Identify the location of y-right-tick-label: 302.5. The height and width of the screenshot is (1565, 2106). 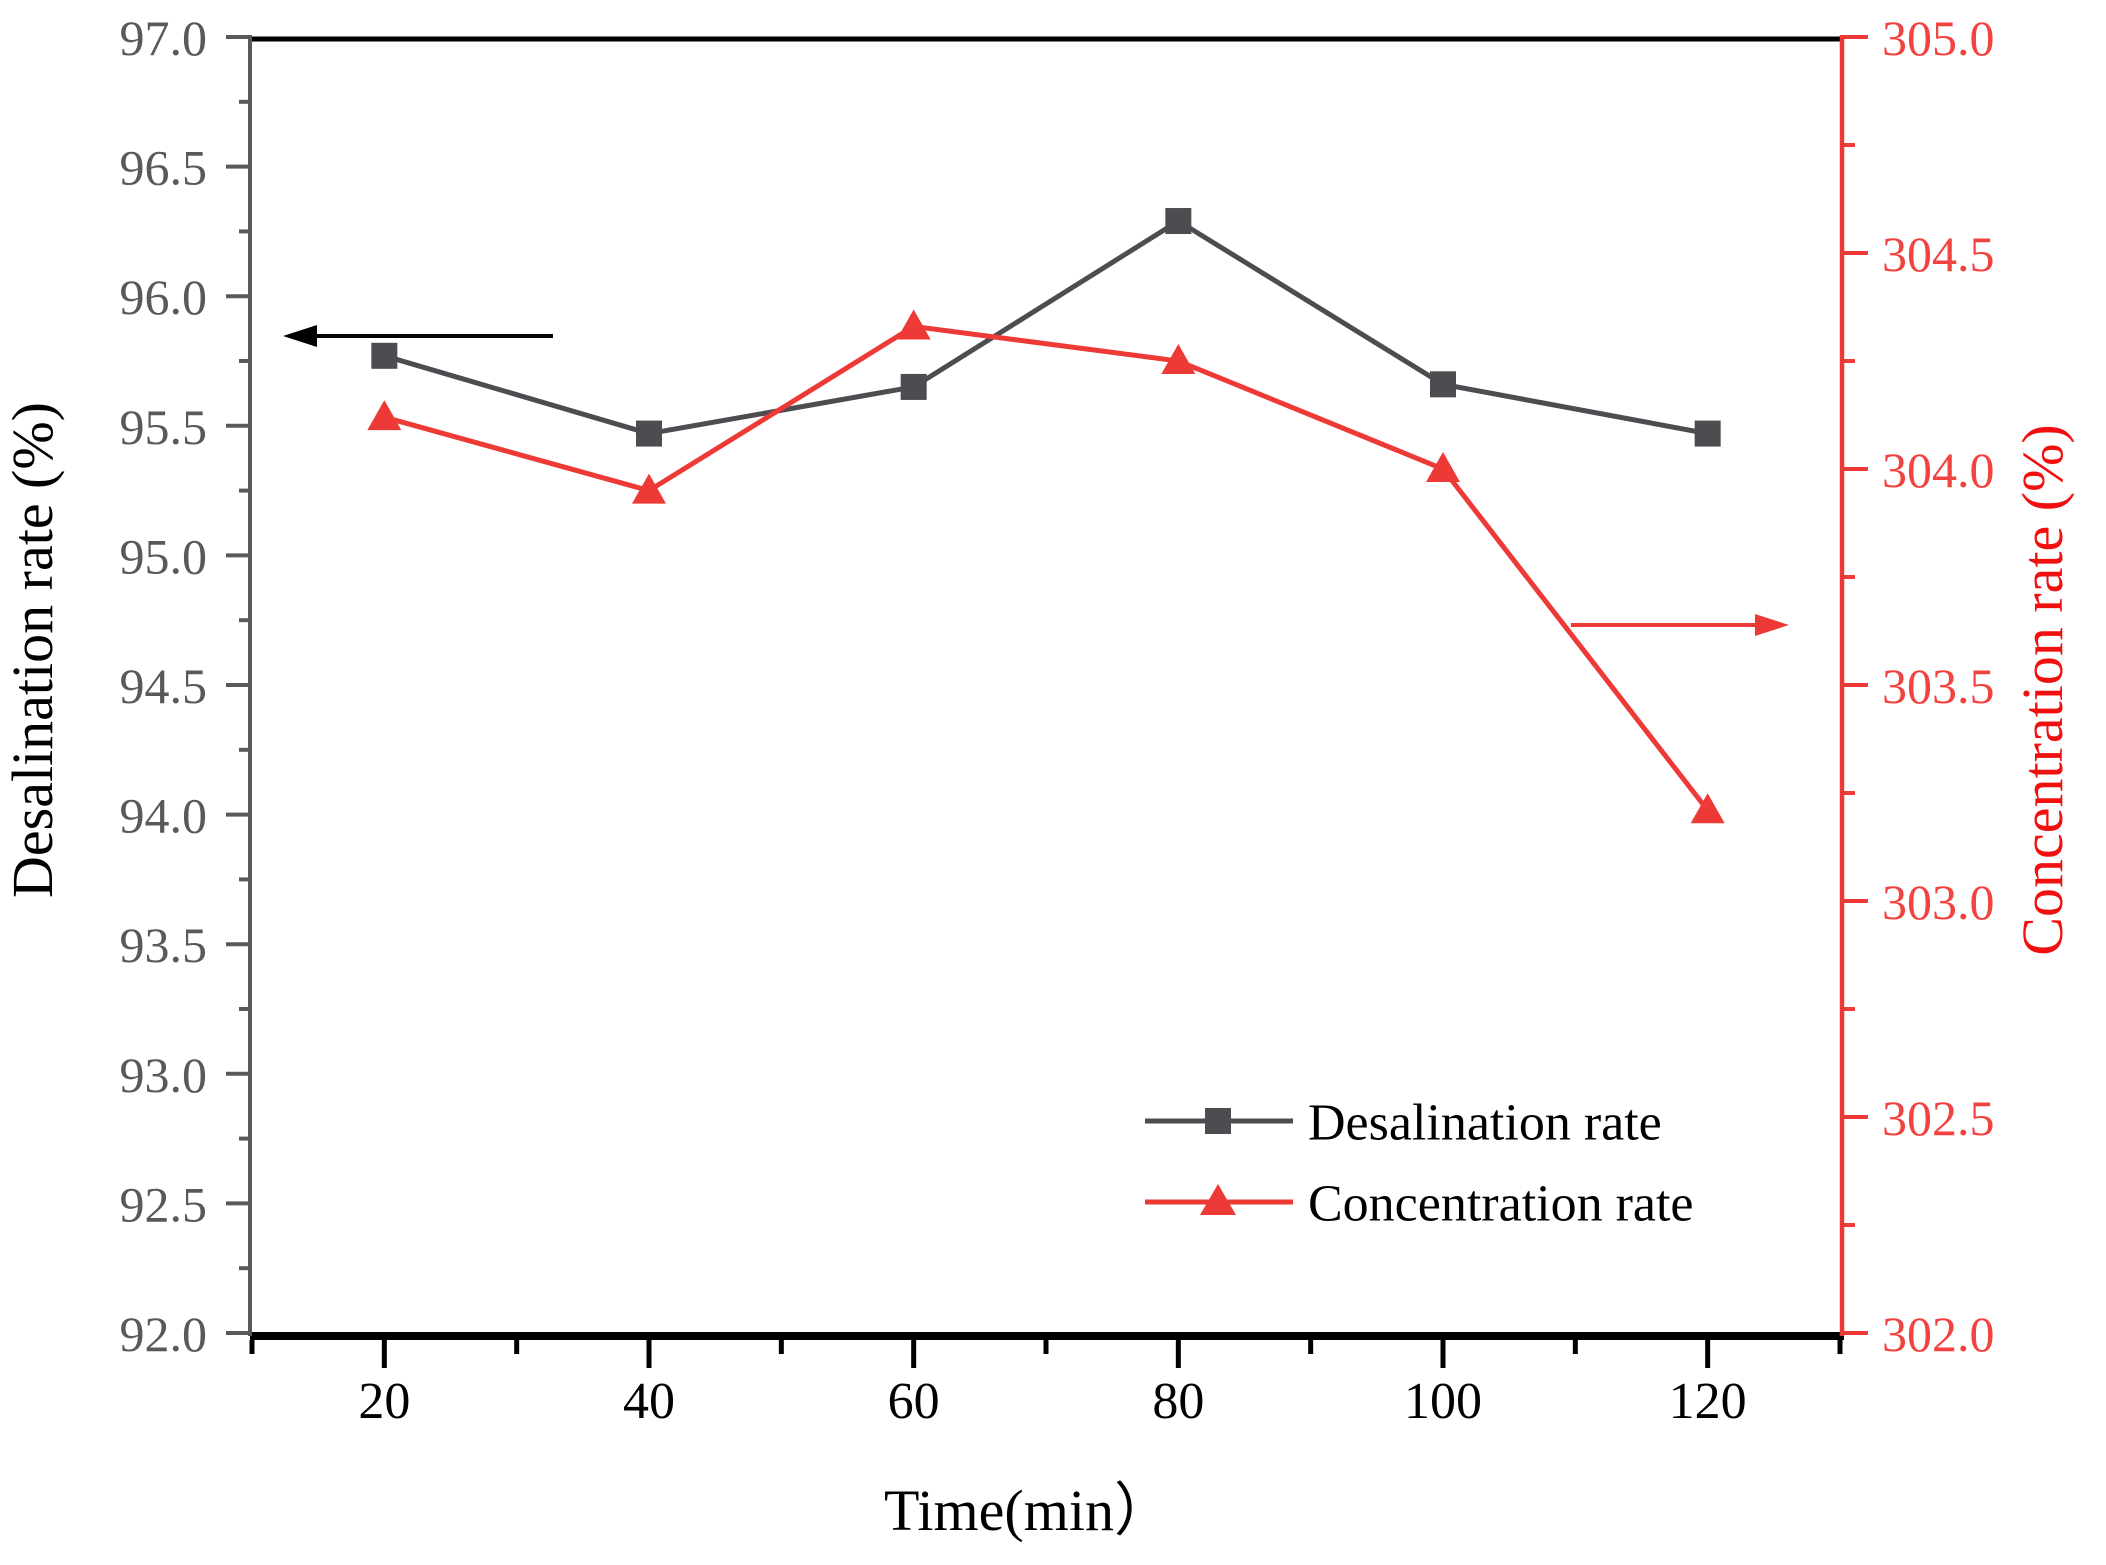
(1938, 1118).